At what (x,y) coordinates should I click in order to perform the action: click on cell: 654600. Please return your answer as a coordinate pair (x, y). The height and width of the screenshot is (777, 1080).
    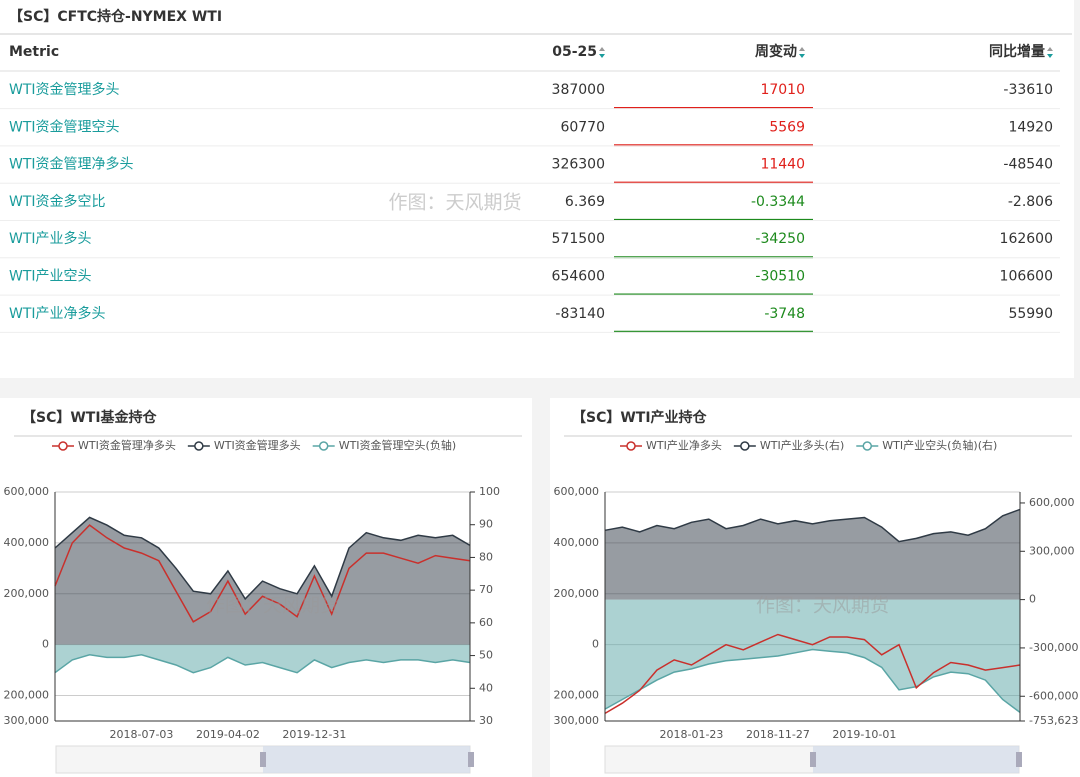
    Looking at the image, I should click on (578, 277).